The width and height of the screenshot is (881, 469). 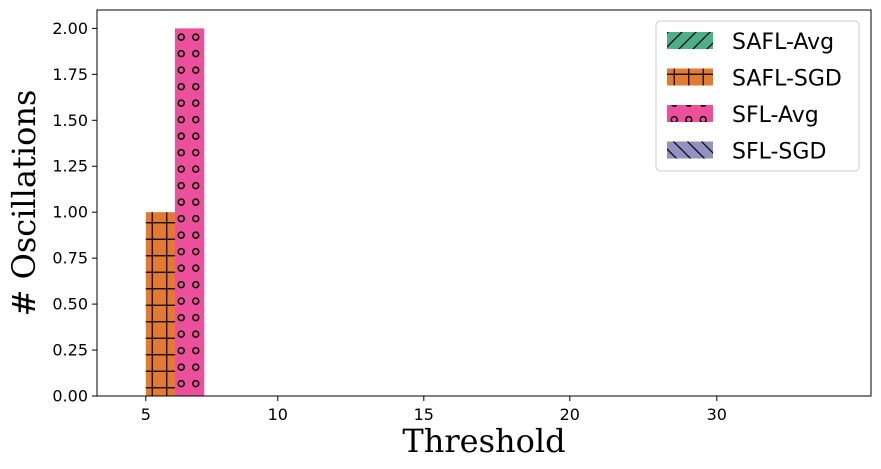 What do you see at coordinates (70, 304) in the screenshot?
I see `y-tick-label: 0.50` at bounding box center [70, 304].